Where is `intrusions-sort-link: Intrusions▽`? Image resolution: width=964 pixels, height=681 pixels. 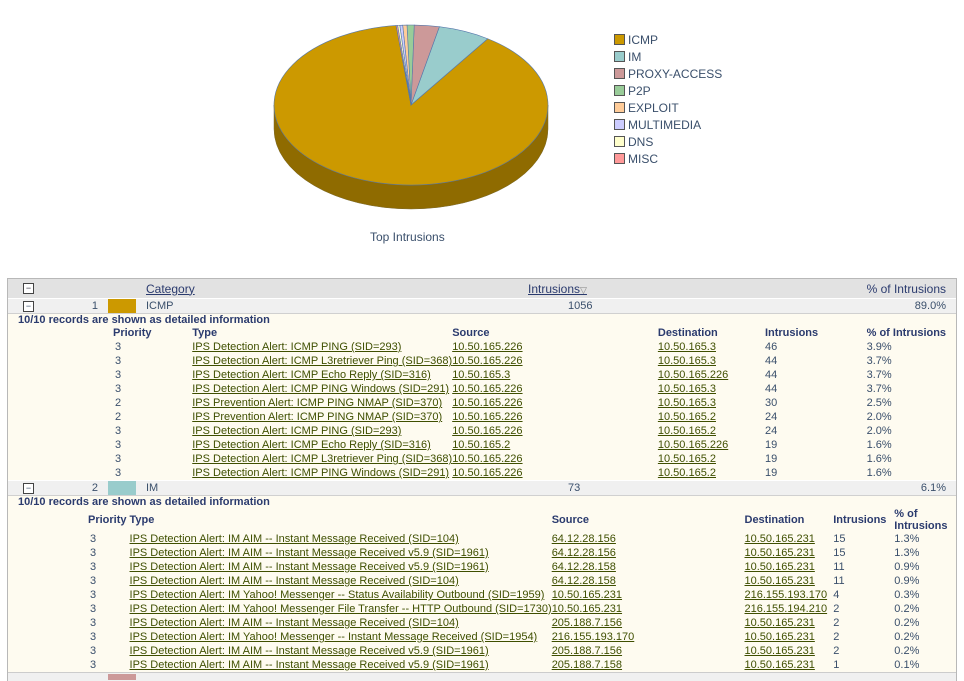 intrusions-sort-link: Intrusions▽ is located at coordinates (557, 289).